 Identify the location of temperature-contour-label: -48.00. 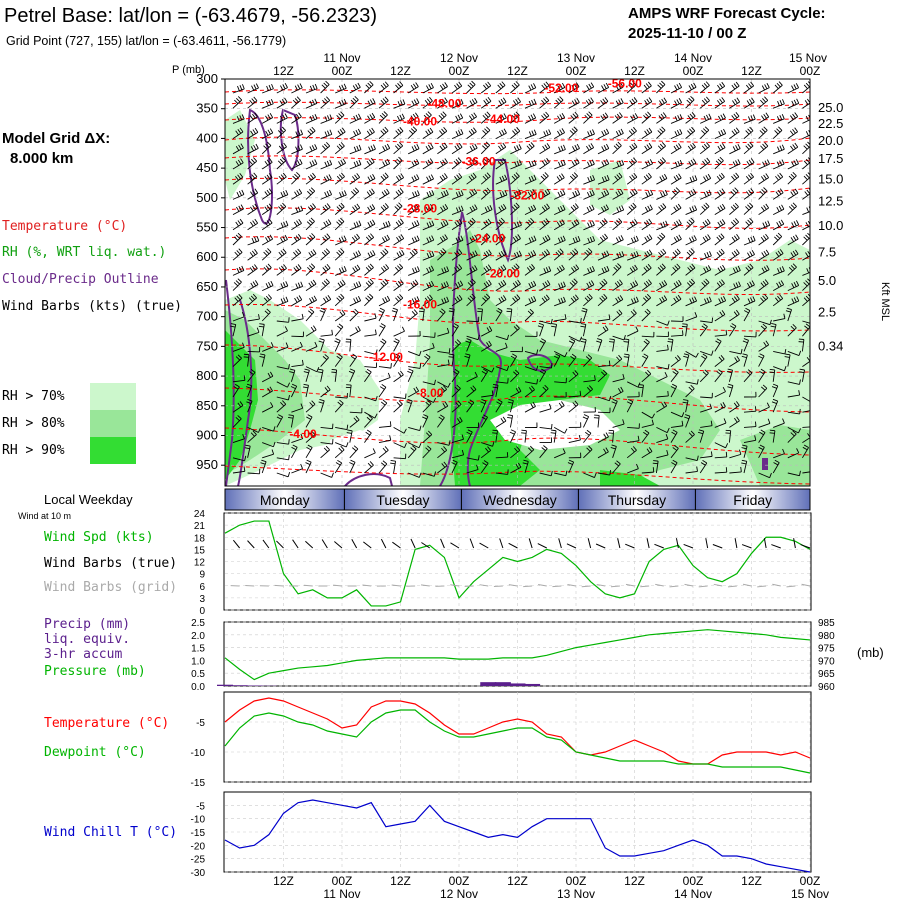
(444, 104).